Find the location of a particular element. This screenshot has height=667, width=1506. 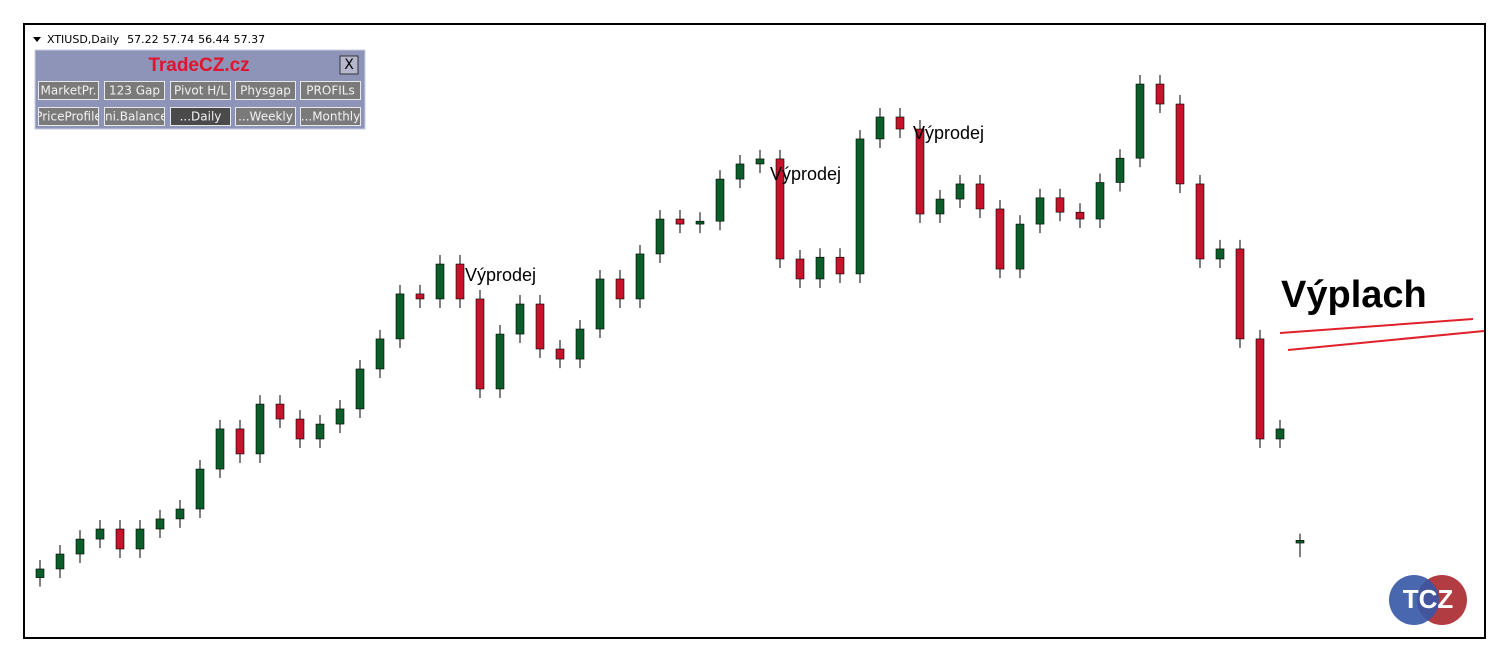

button-label: Ini.Balance is located at coordinates (134, 117).